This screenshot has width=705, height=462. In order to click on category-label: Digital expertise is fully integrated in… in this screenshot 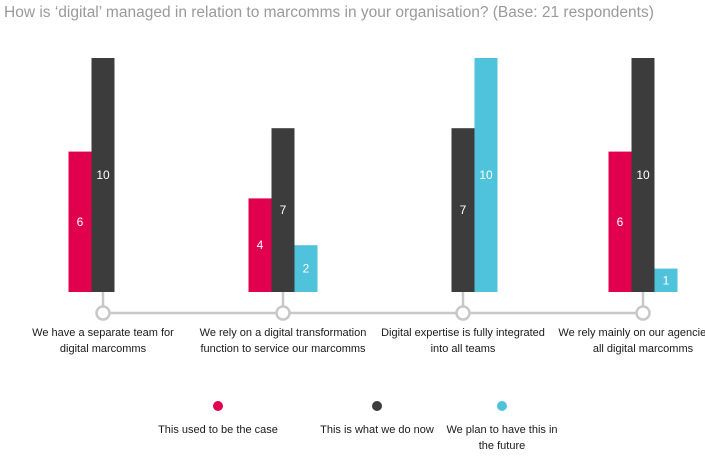, I will do `click(463, 341)`.